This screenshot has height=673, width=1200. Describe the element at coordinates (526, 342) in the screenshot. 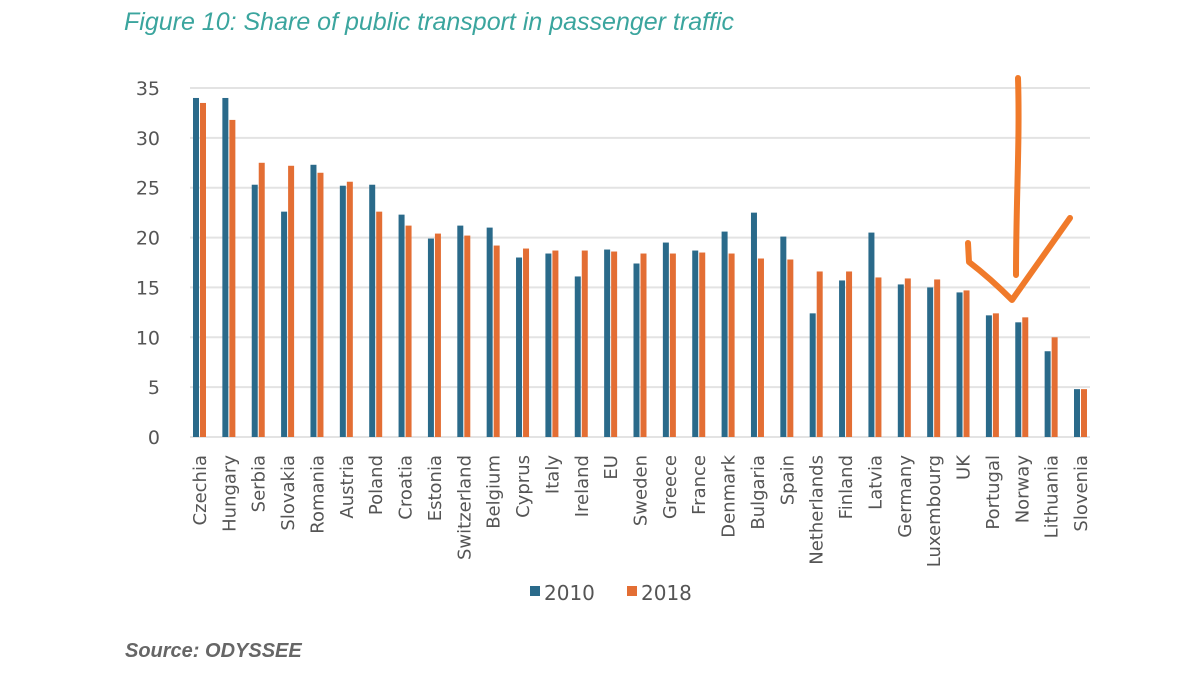

I see `bar-2018-cyprus` at that location.